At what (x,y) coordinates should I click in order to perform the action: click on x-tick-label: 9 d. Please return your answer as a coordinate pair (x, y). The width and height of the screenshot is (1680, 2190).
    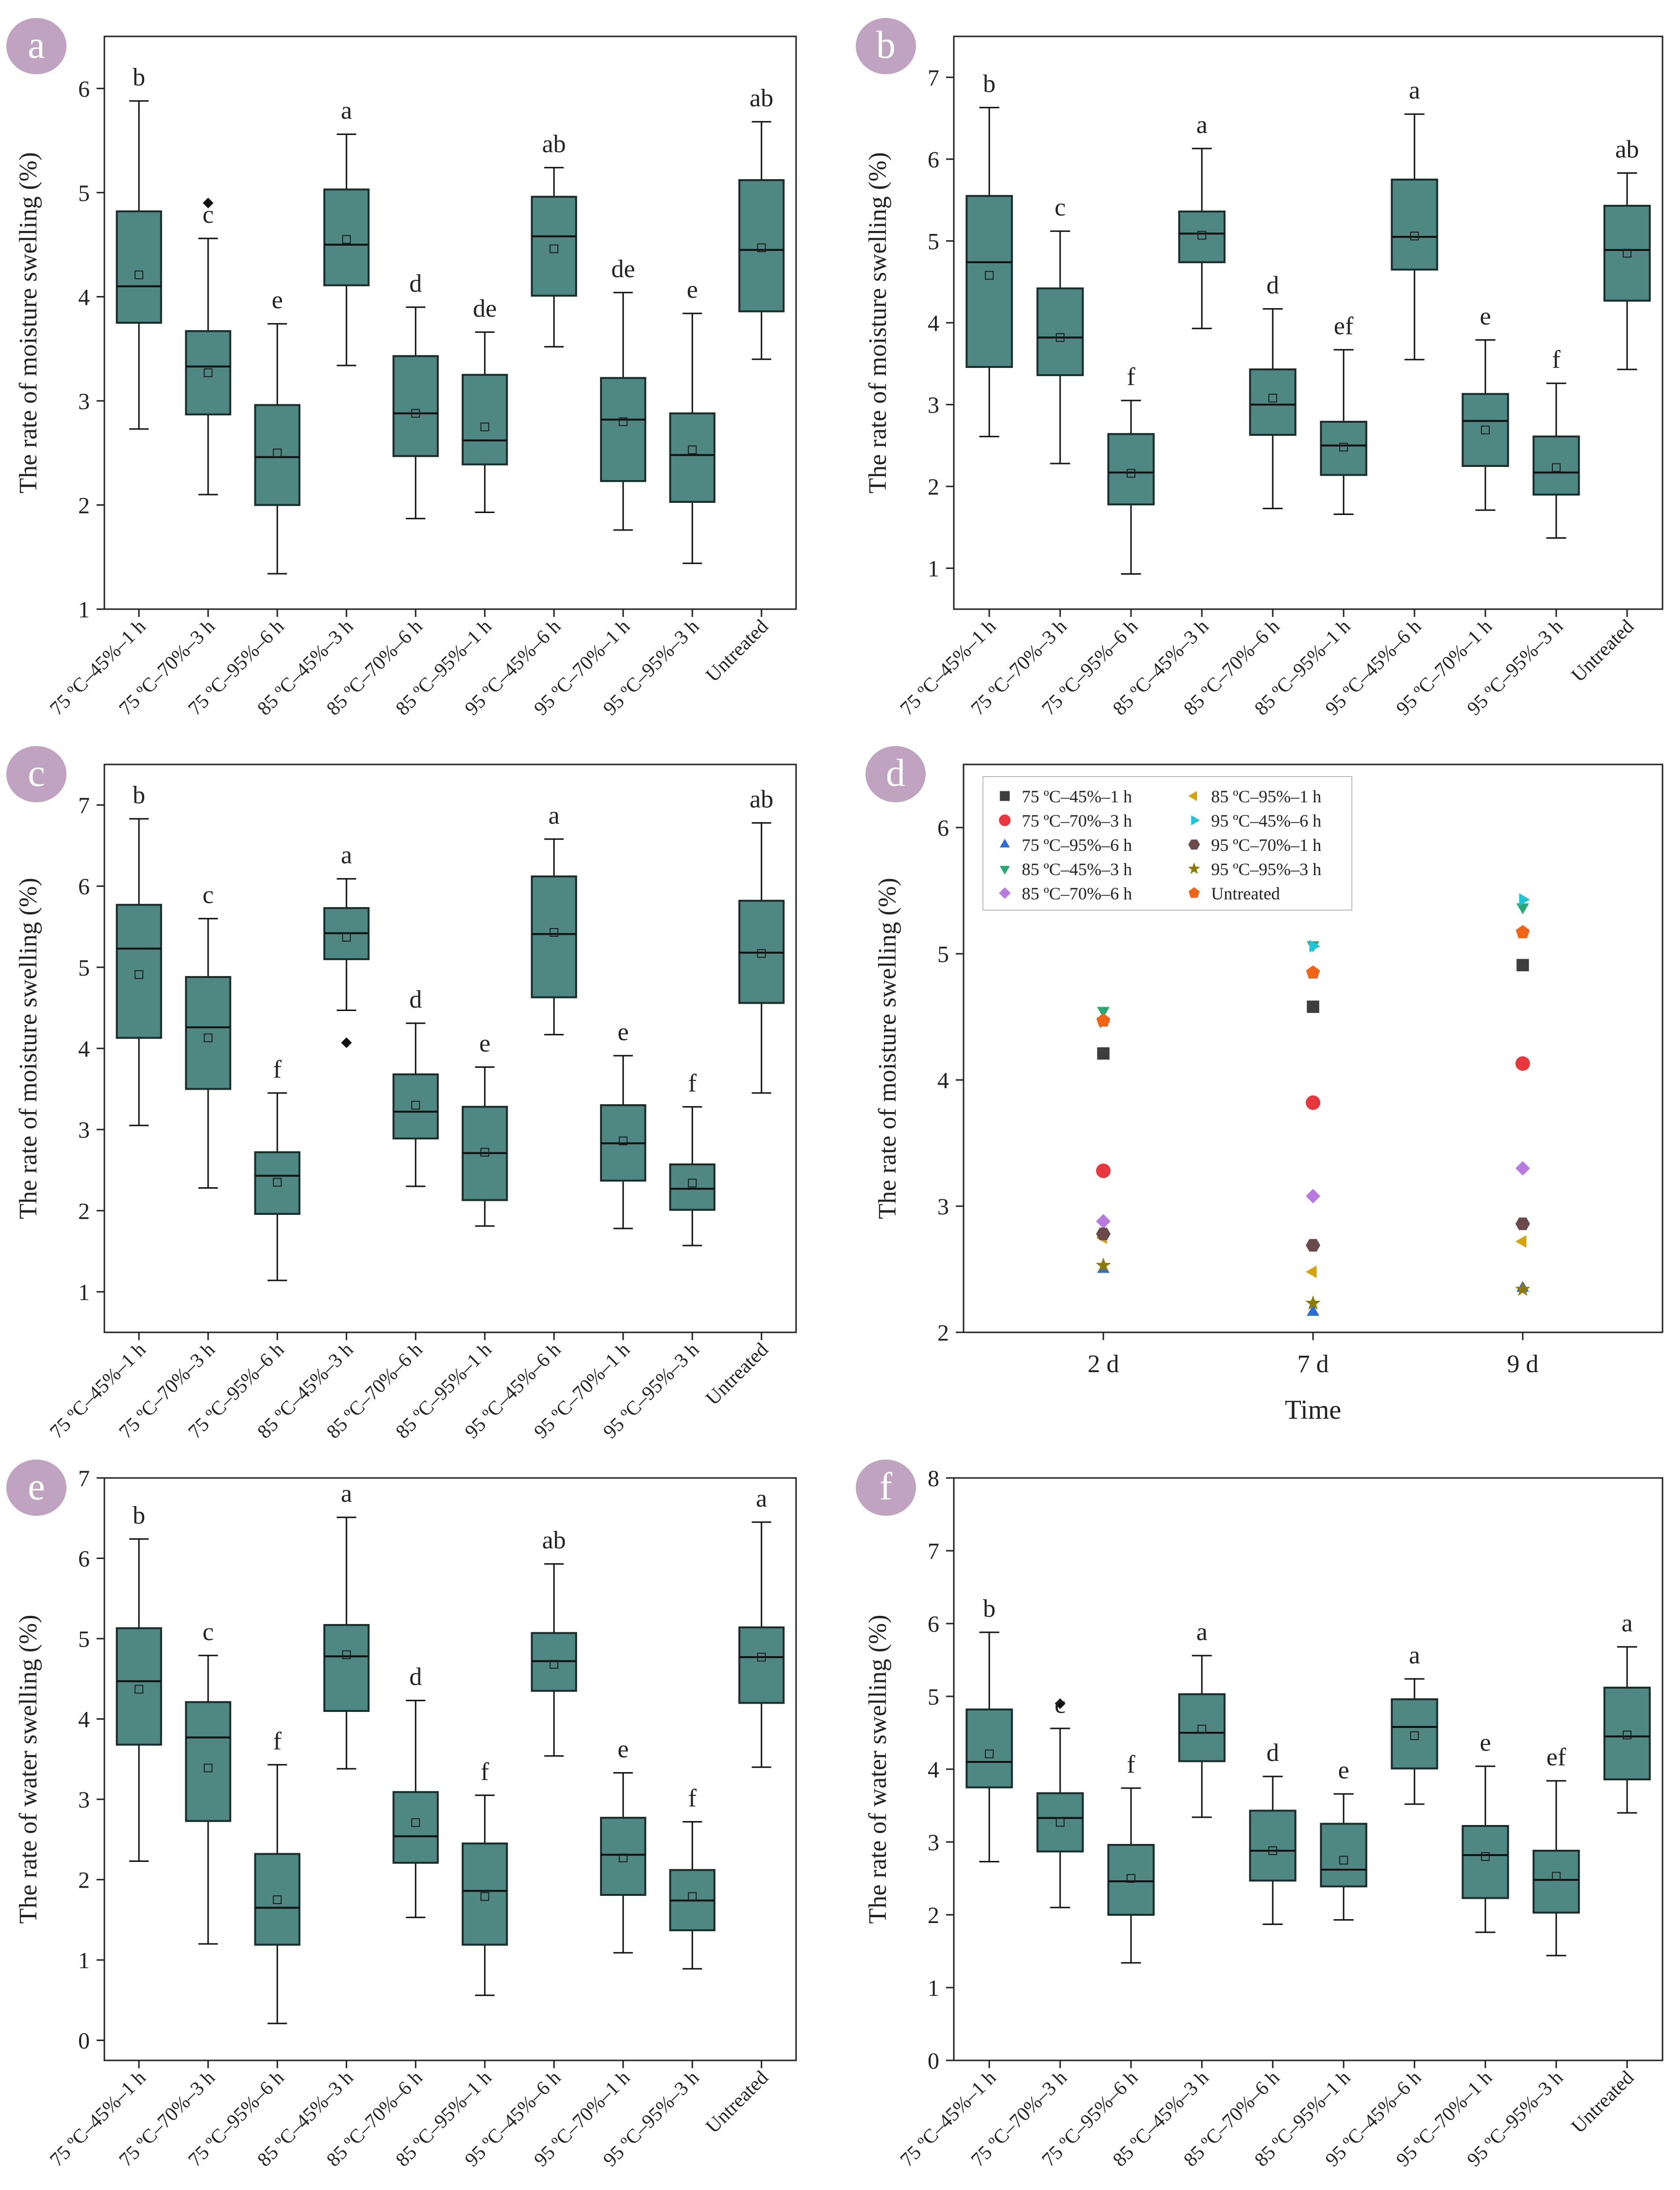
    Looking at the image, I should click on (1523, 1364).